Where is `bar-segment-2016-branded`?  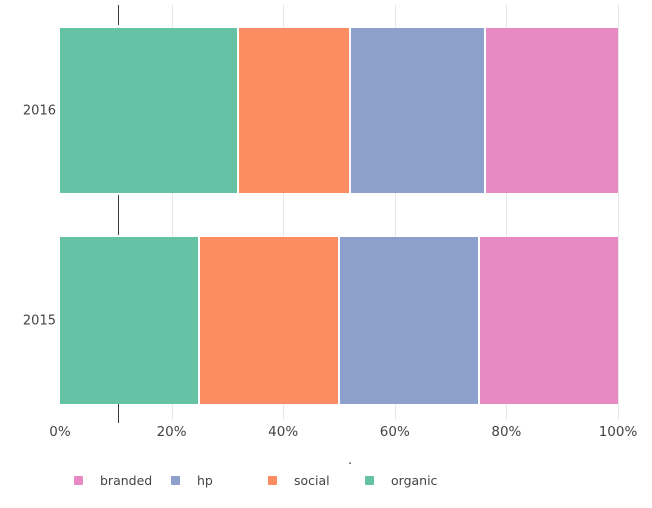
bar-segment-2016-branded is located at coordinates (552, 110).